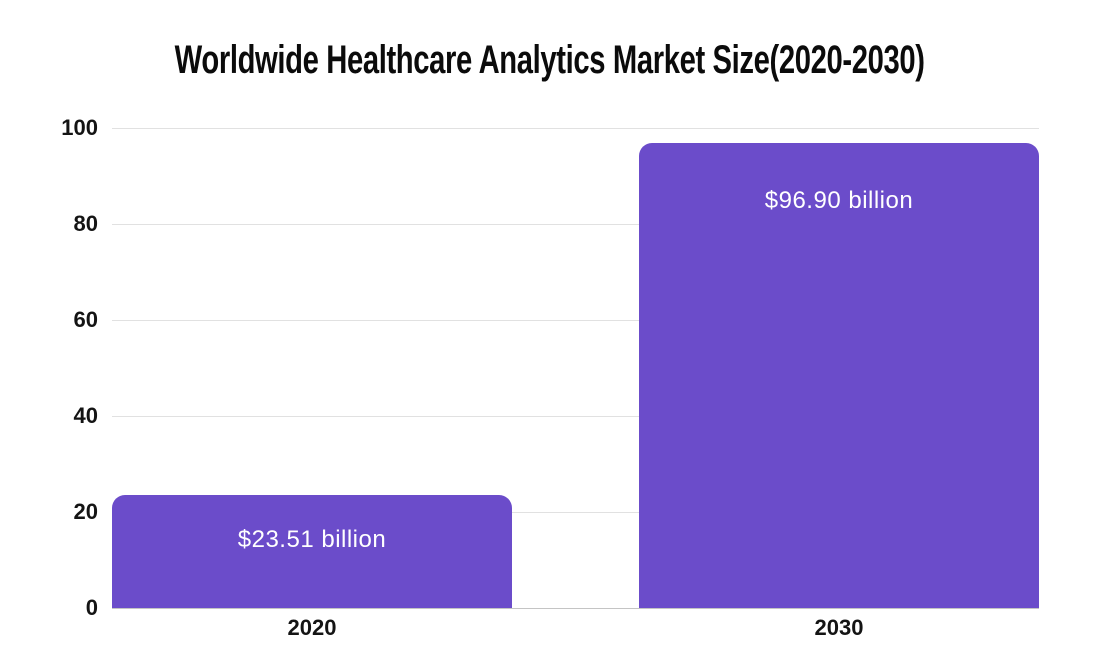 The image size is (1100, 663). What do you see at coordinates (85, 319) in the screenshot?
I see `y-tick-label-60: 60` at bounding box center [85, 319].